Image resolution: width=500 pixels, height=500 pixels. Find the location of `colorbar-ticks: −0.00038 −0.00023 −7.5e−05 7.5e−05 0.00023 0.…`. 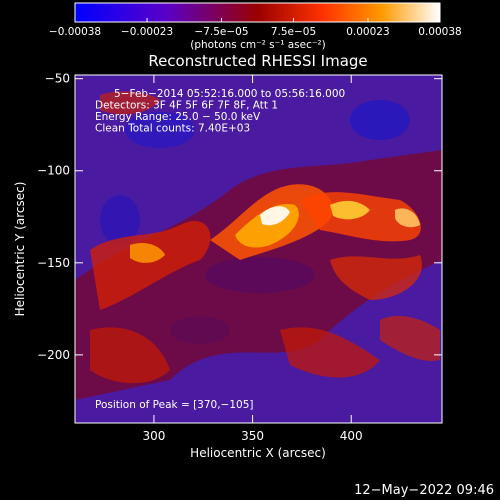

colorbar-ticks: −0.00038 −0.00023 −7.5e−05 7.5e−05 0.00023 0.… is located at coordinates (255, 28).